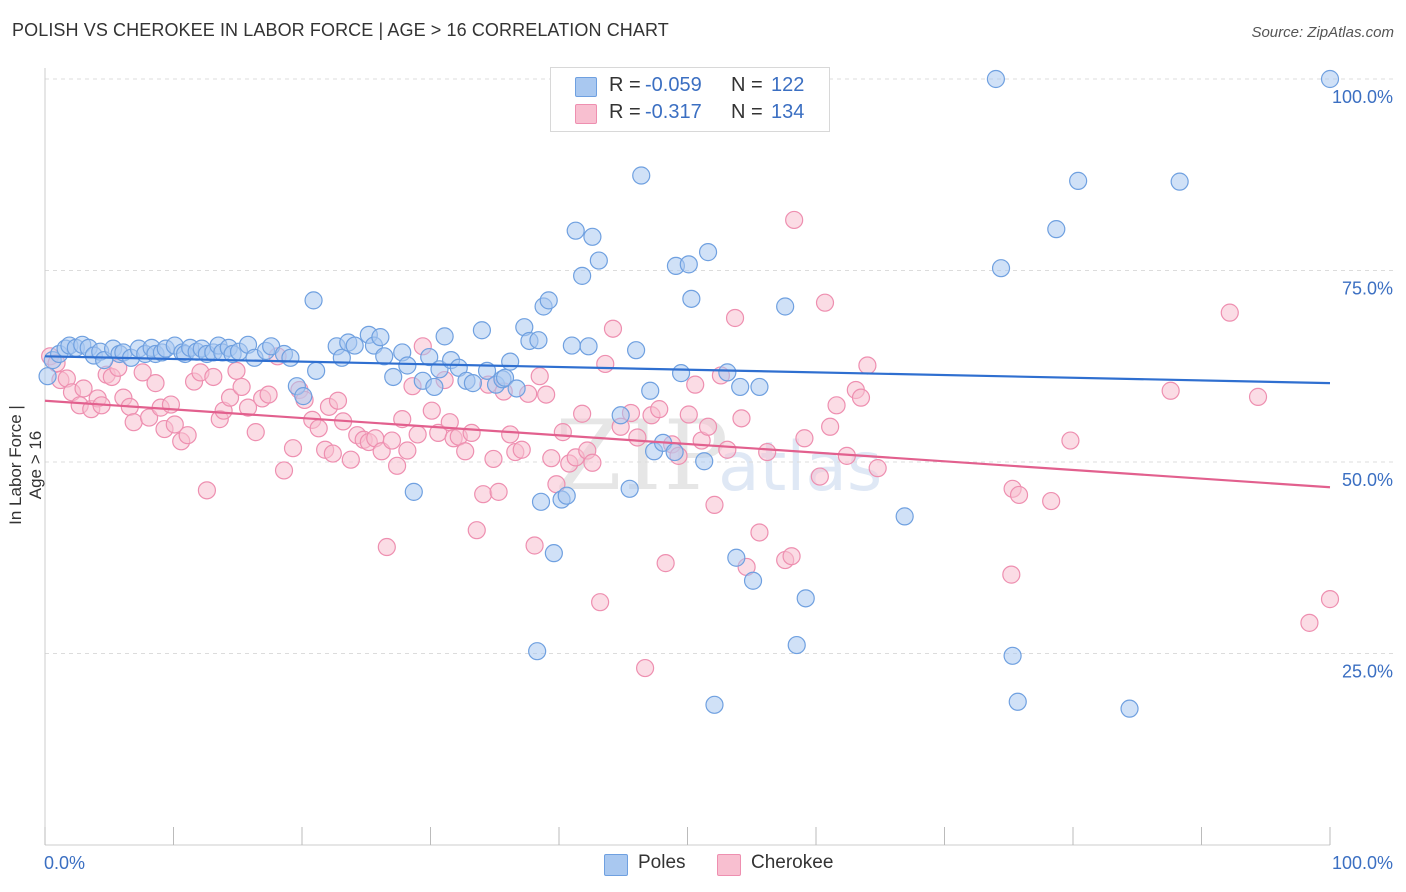  Describe the element at coordinates (1362, 863) in the screenshot. I see `x-tick-label: 100.0%` at that location.